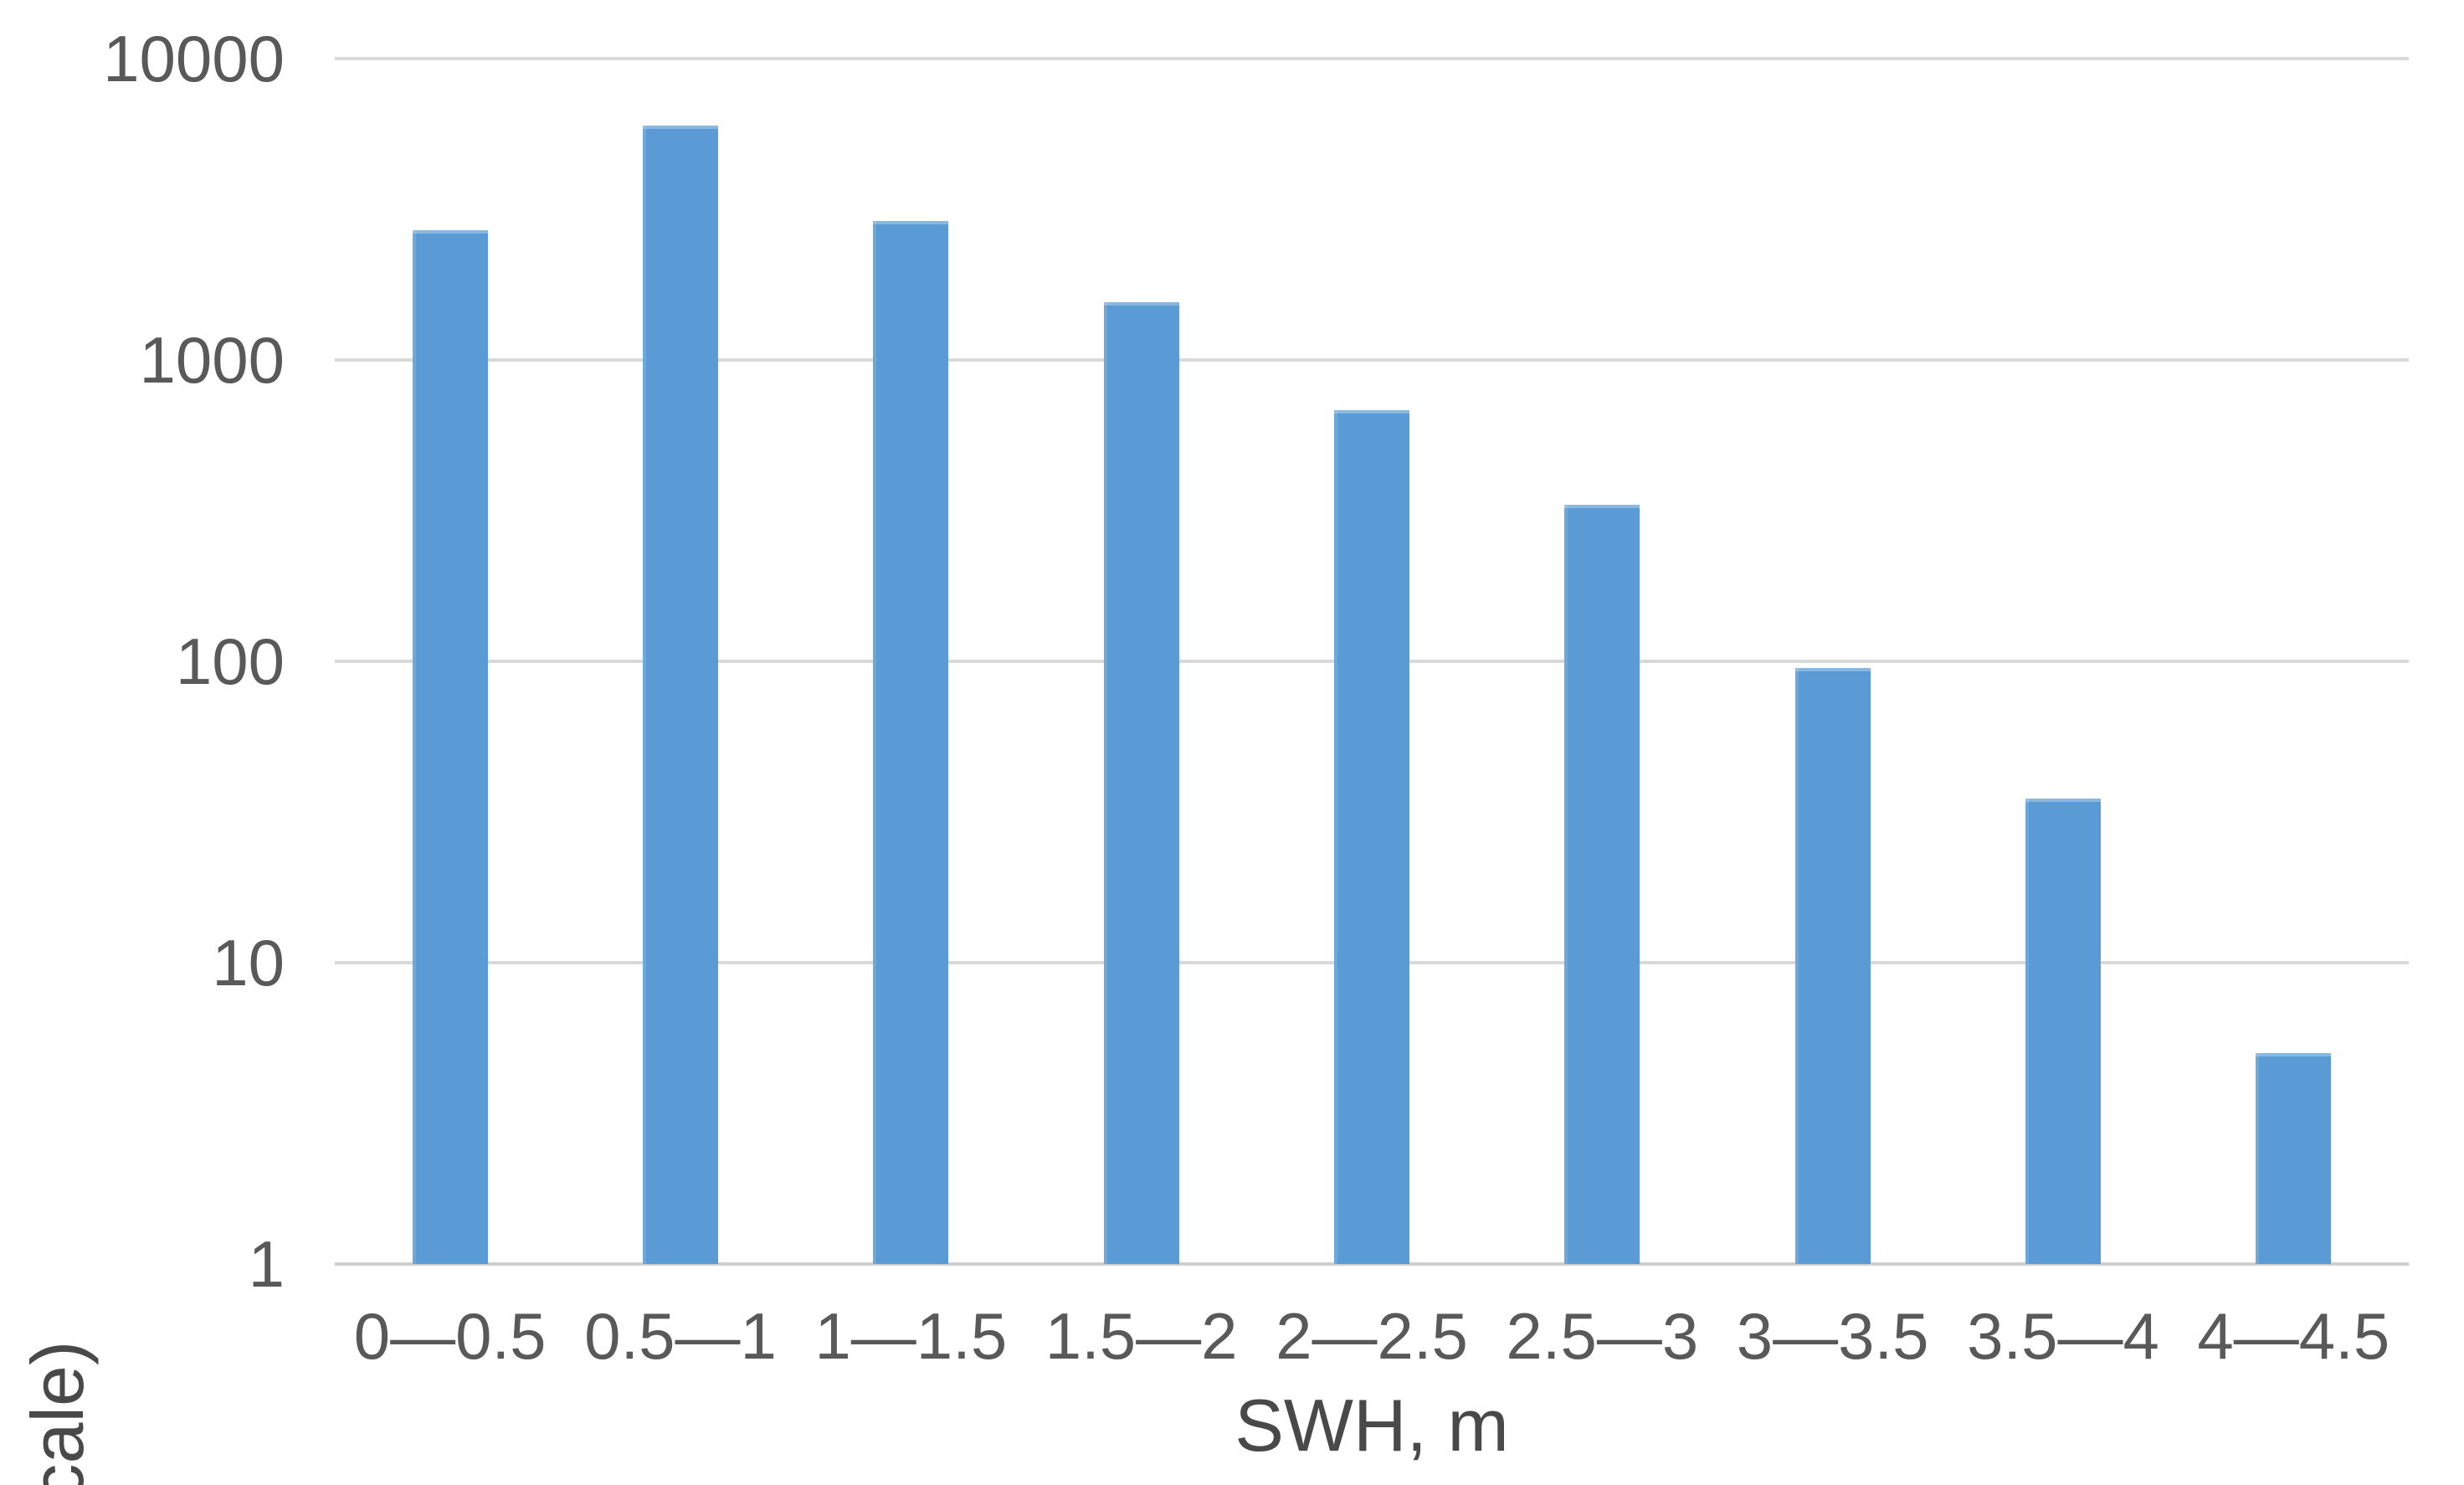  I want to click on bar-0—0.5, so click(450, 746).